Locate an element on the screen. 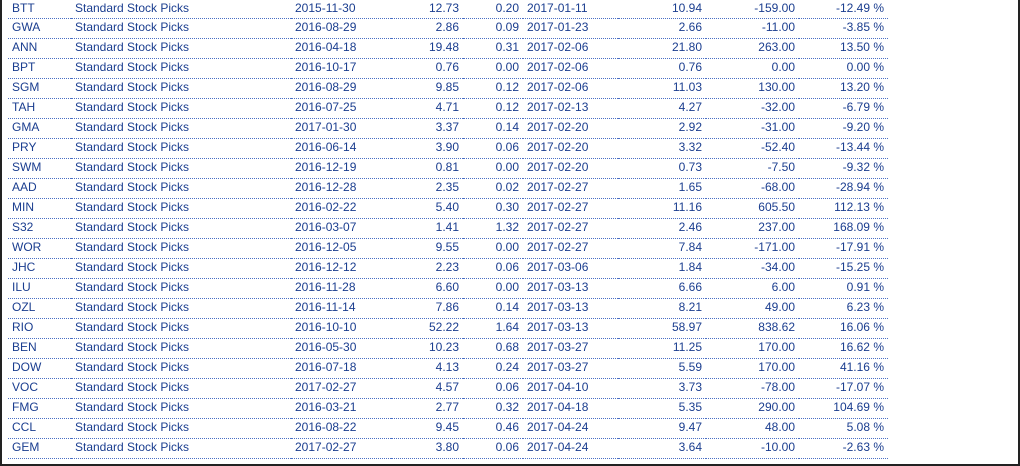 This screenshot has width=1020, height=466. dividend-cell: 0.12 is located at coordinates (493, 88).